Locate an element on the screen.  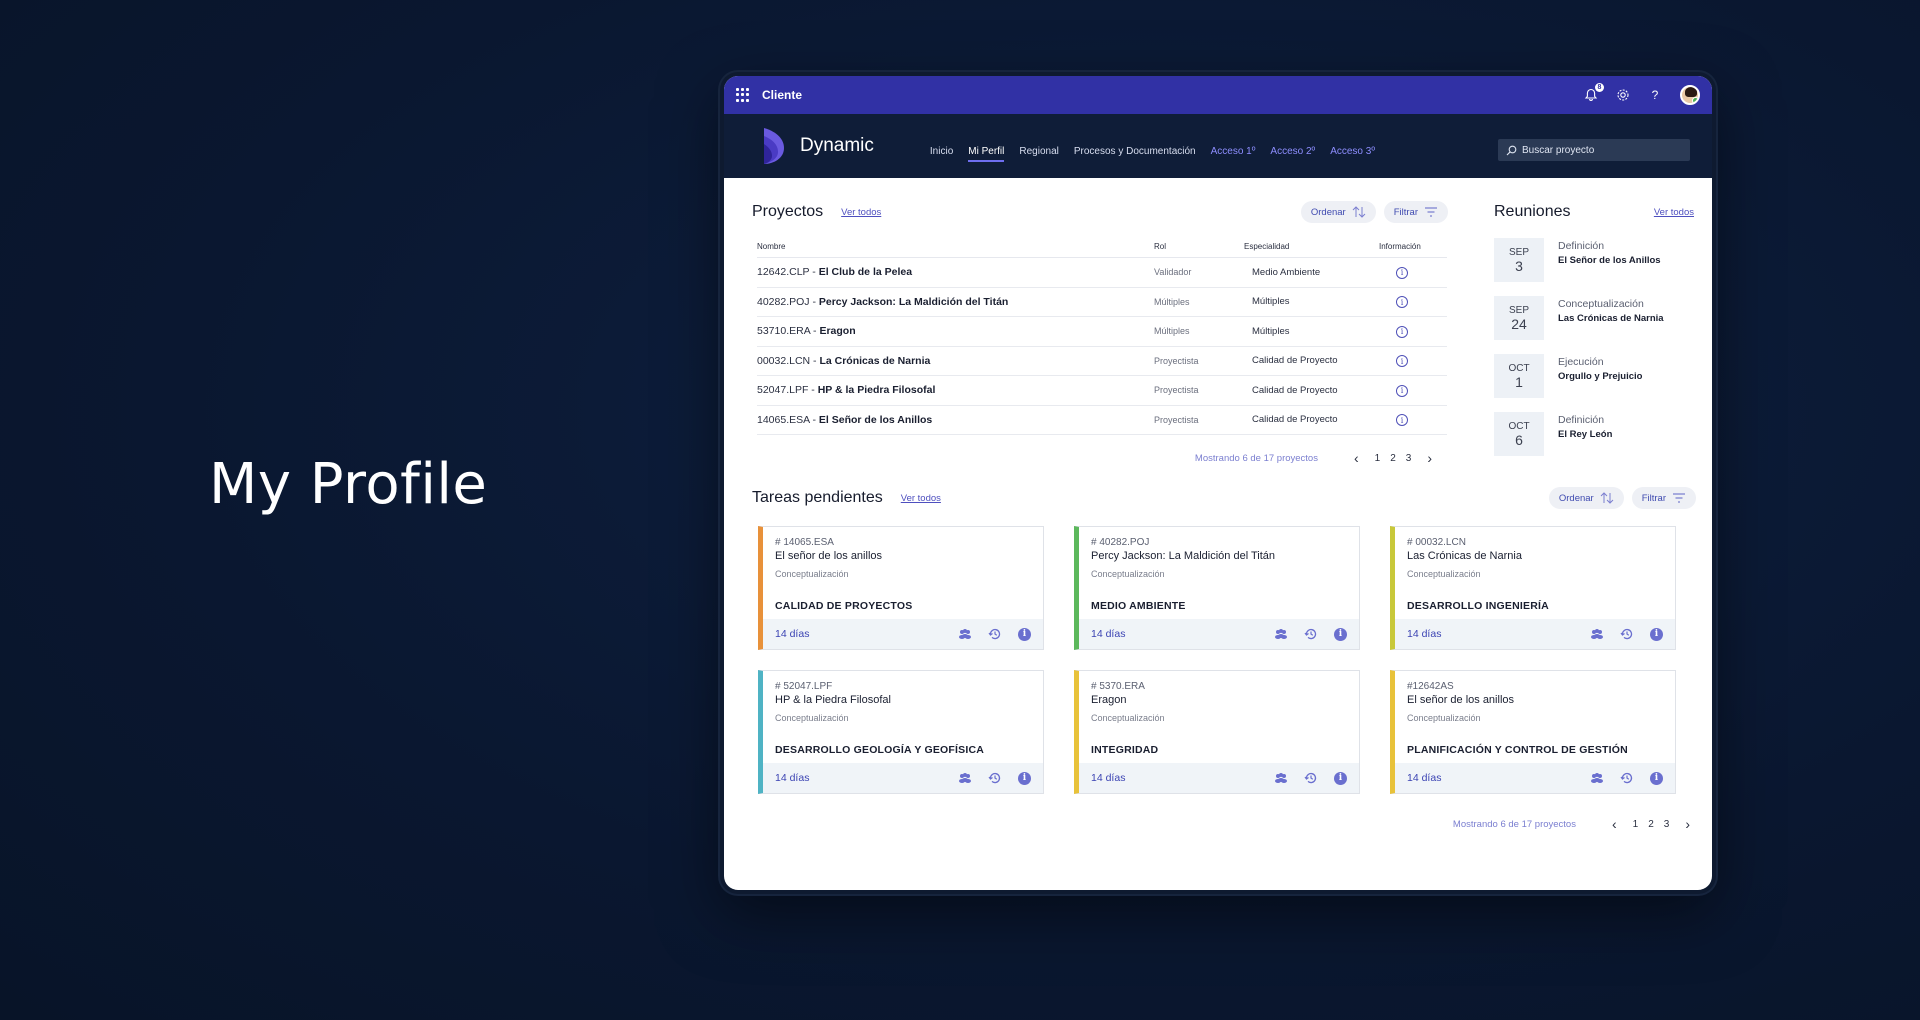
search-placeholder: Buscar proyecto is located at coordinates (1558, 150).